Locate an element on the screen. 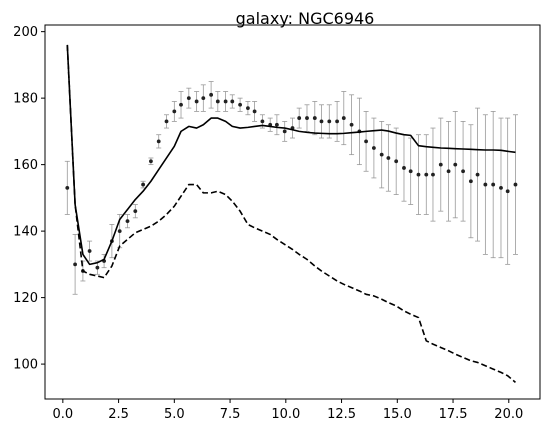  chart-title: galaxy: NGC6946 is located at coordinates (305, 18).